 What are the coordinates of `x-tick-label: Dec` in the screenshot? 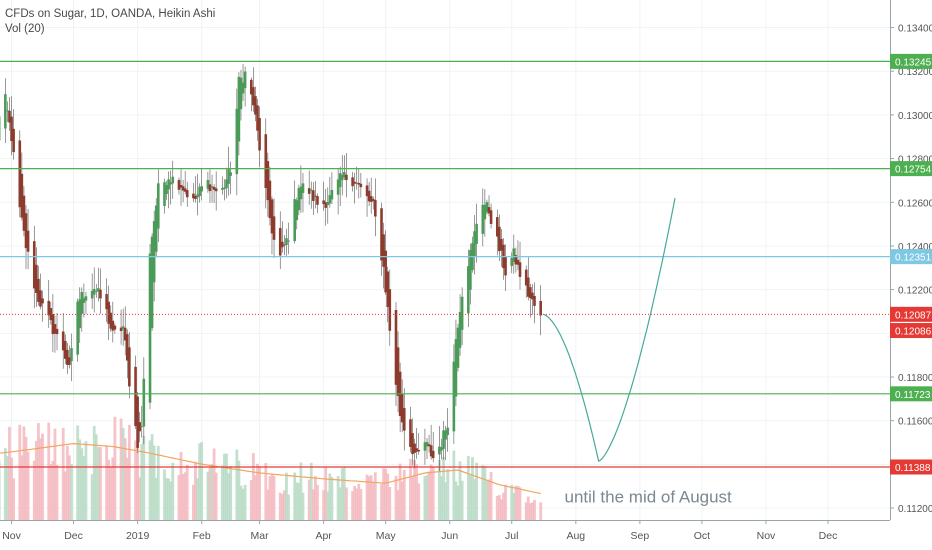 It's located at (828, 536).